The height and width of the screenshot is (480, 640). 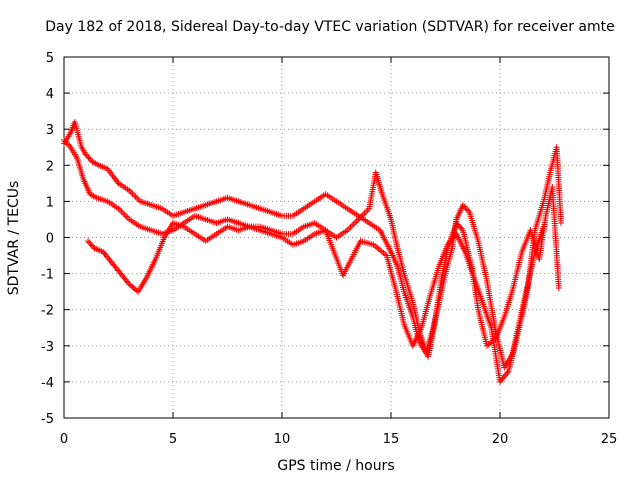 I want to click on x-tick-label: 20, so click(x=500, y=439).